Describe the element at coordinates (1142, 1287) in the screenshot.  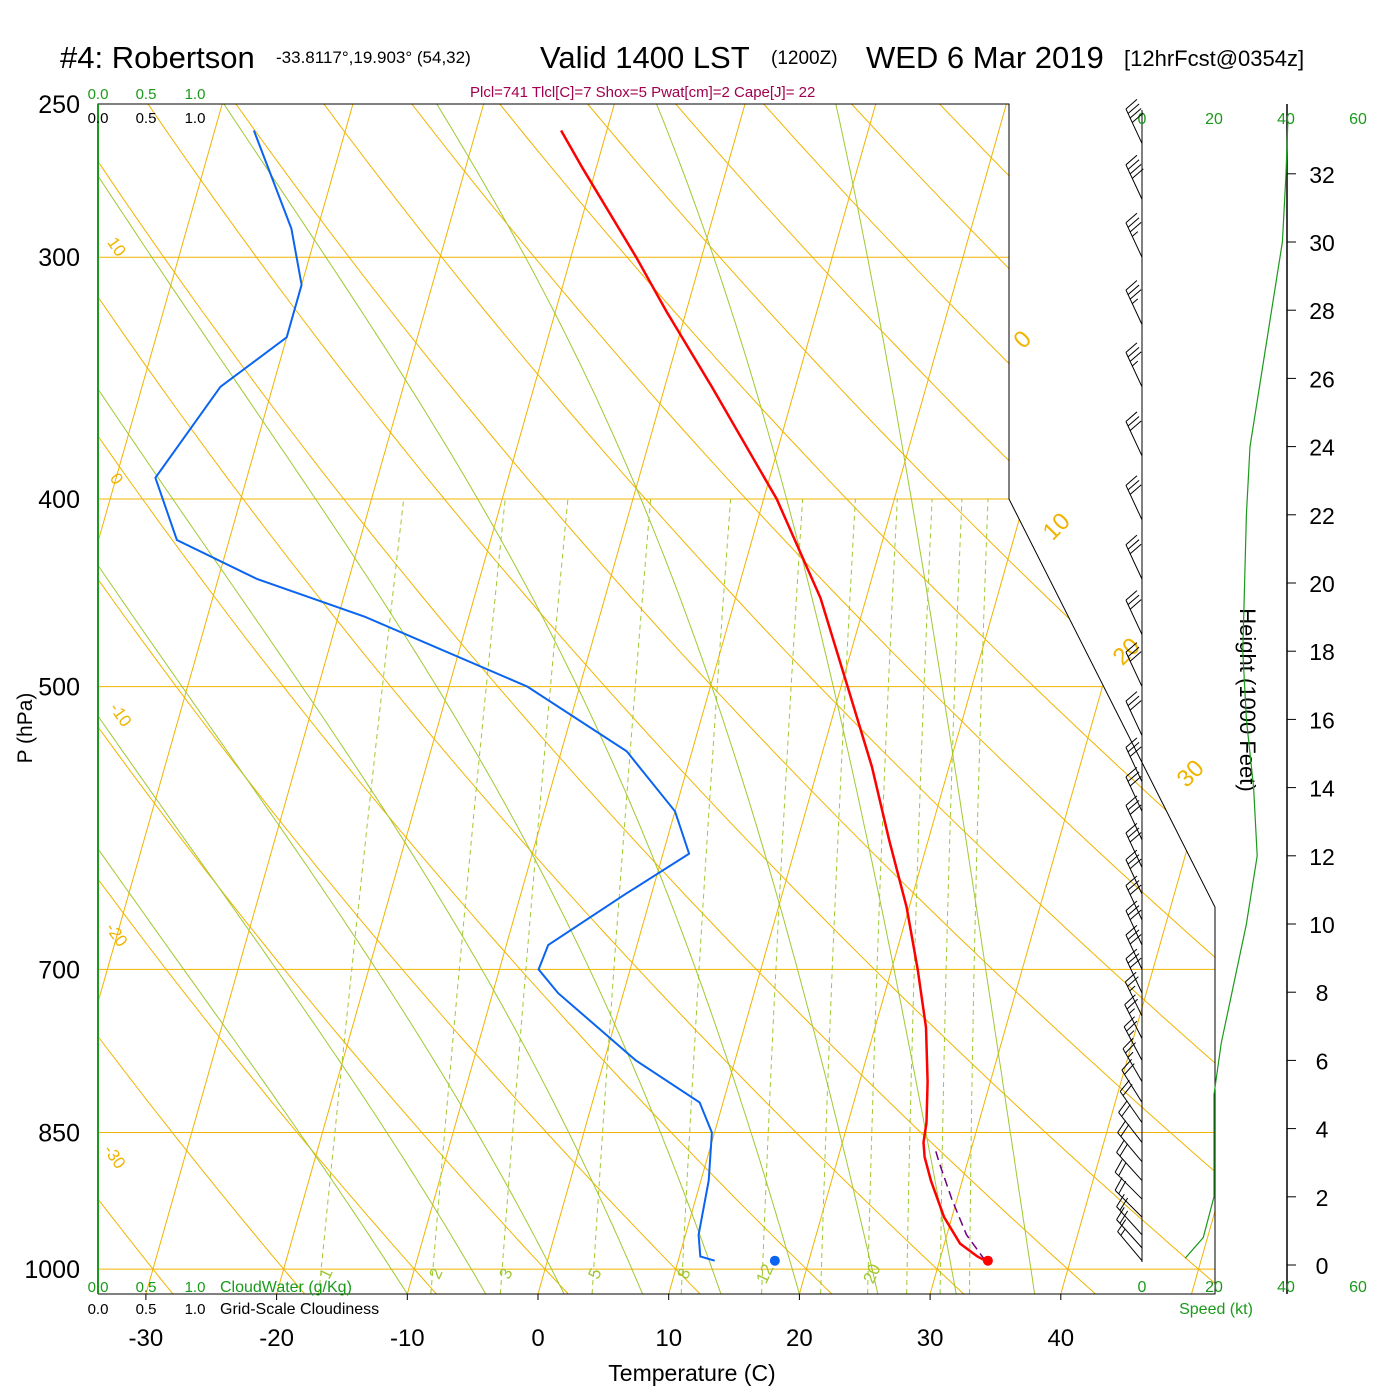
I see `wind-speed-tick-bottom: 0` at that location.